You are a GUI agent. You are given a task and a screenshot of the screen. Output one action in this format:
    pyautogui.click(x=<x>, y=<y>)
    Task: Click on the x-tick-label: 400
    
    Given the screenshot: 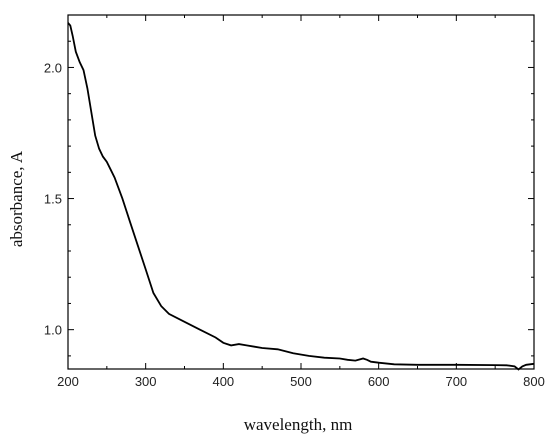 What is the action you would take?
    pyautogui.click(x=223, y=381)
    